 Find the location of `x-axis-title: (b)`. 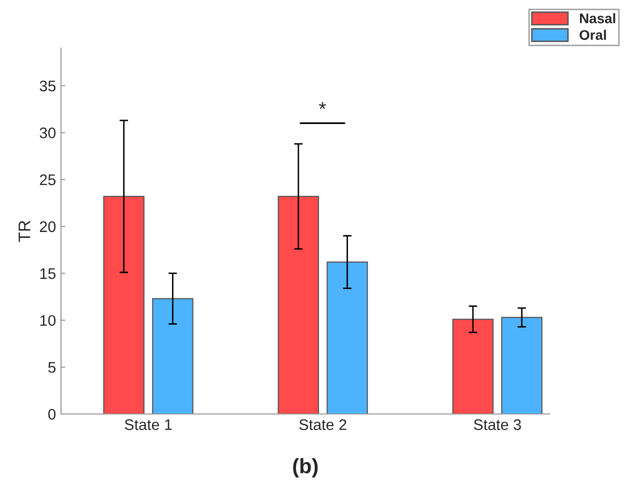

x-axis-title: (b) is located at coordinates (305, 468).